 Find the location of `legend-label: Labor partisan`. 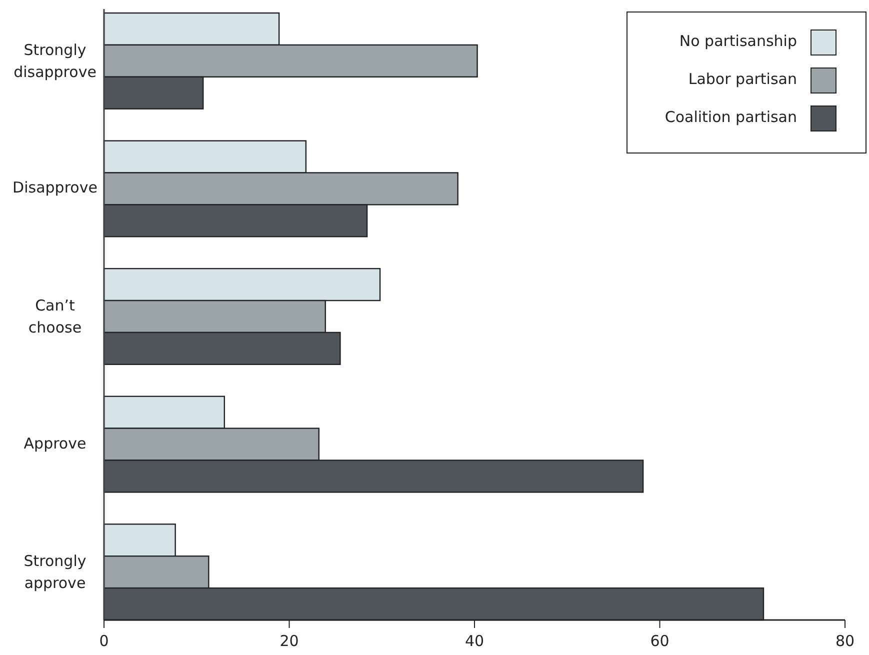

legend-label: Labor partisan is located at coordinates (742, 79).